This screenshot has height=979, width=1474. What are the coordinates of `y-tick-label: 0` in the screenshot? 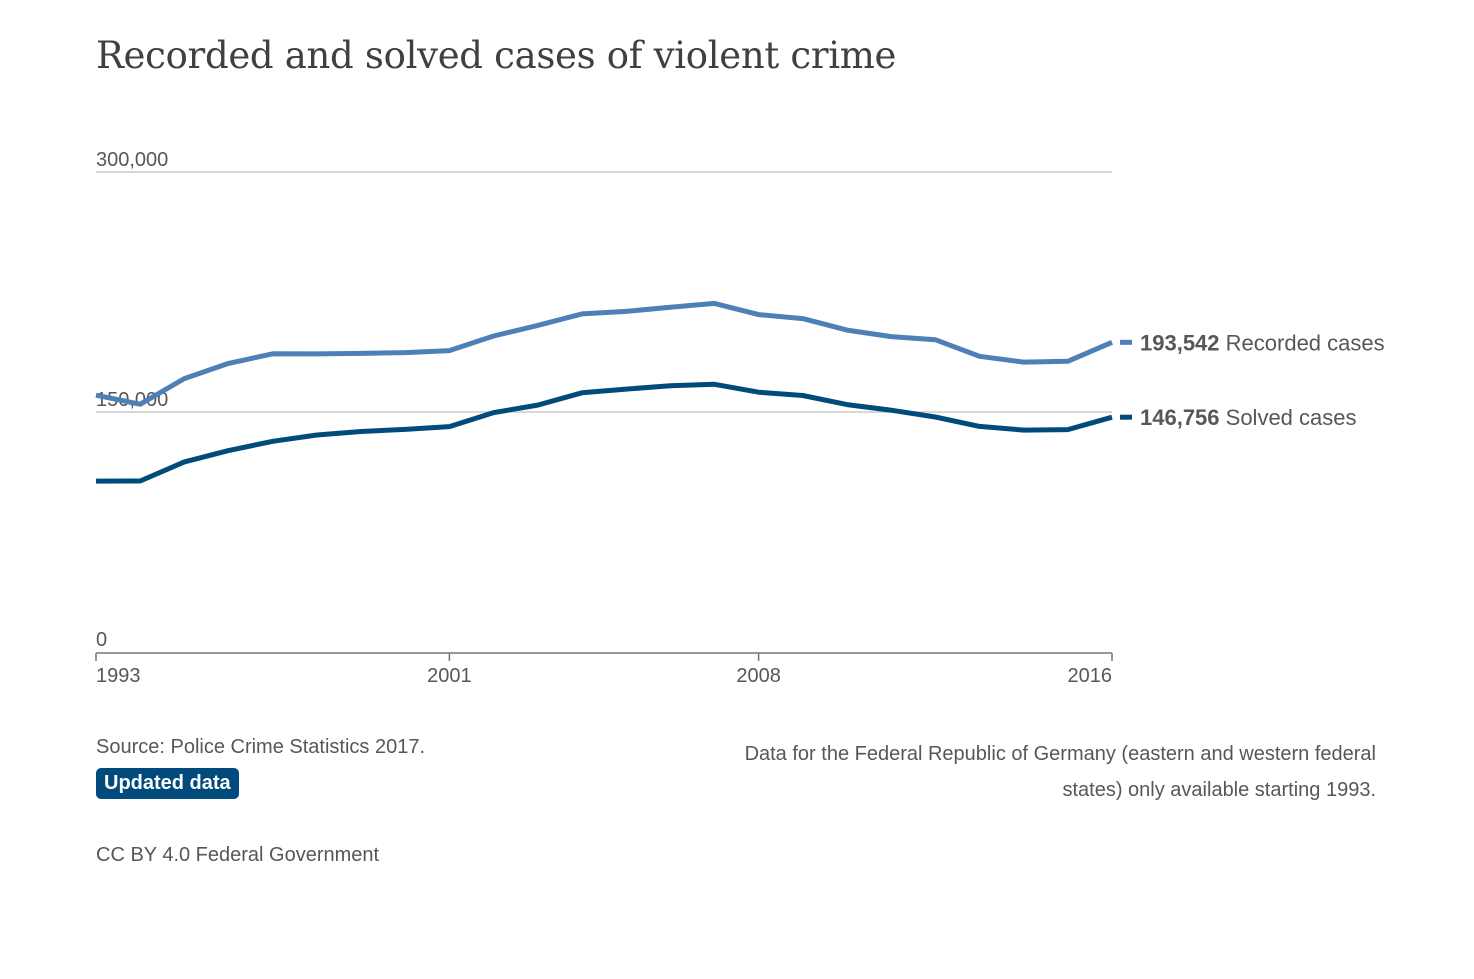 It's located at (101, 640).